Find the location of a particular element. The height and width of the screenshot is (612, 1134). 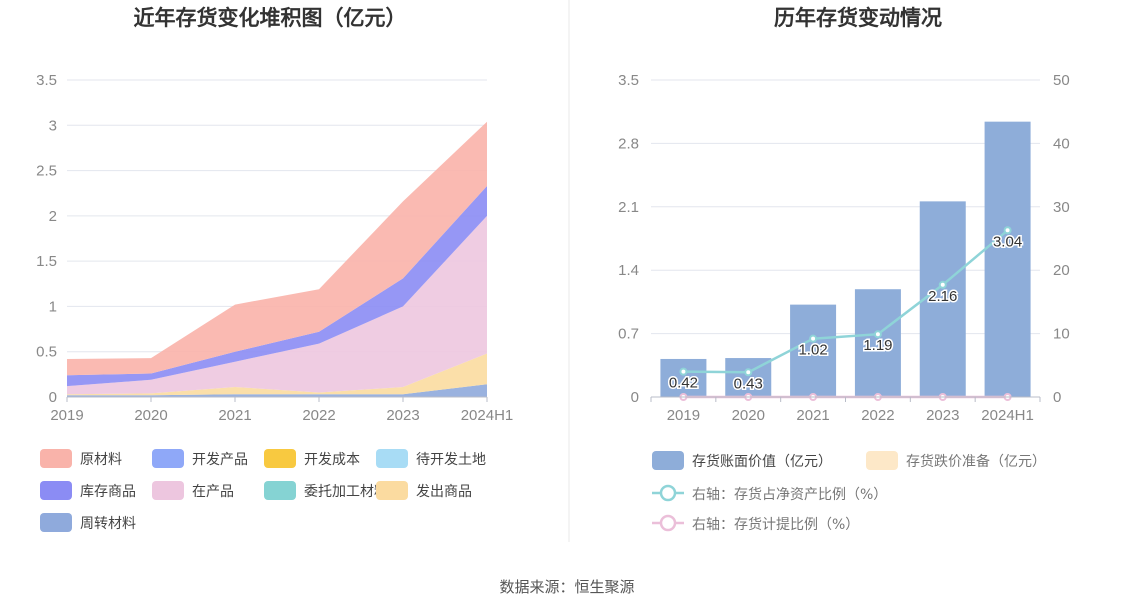

legend-item-右轴-存货计提比例: 右轴：存货计提比例（%） is located at coordinates (755, 523).